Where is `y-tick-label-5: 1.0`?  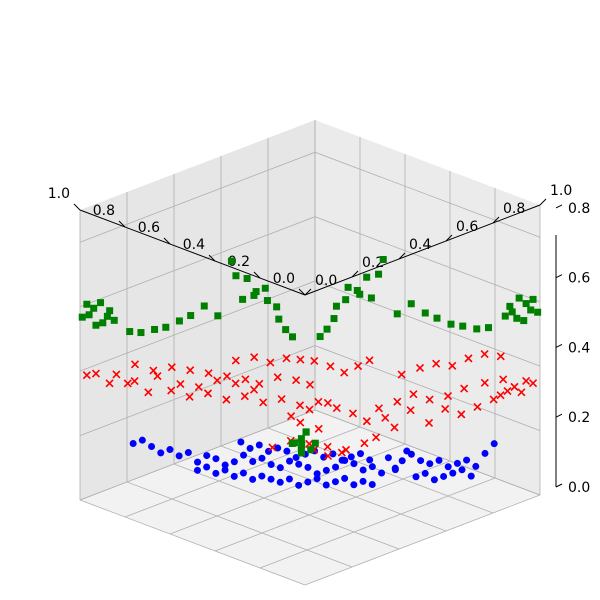 y-tick-label-5: 1.0 is located at coordinates (561, 191).